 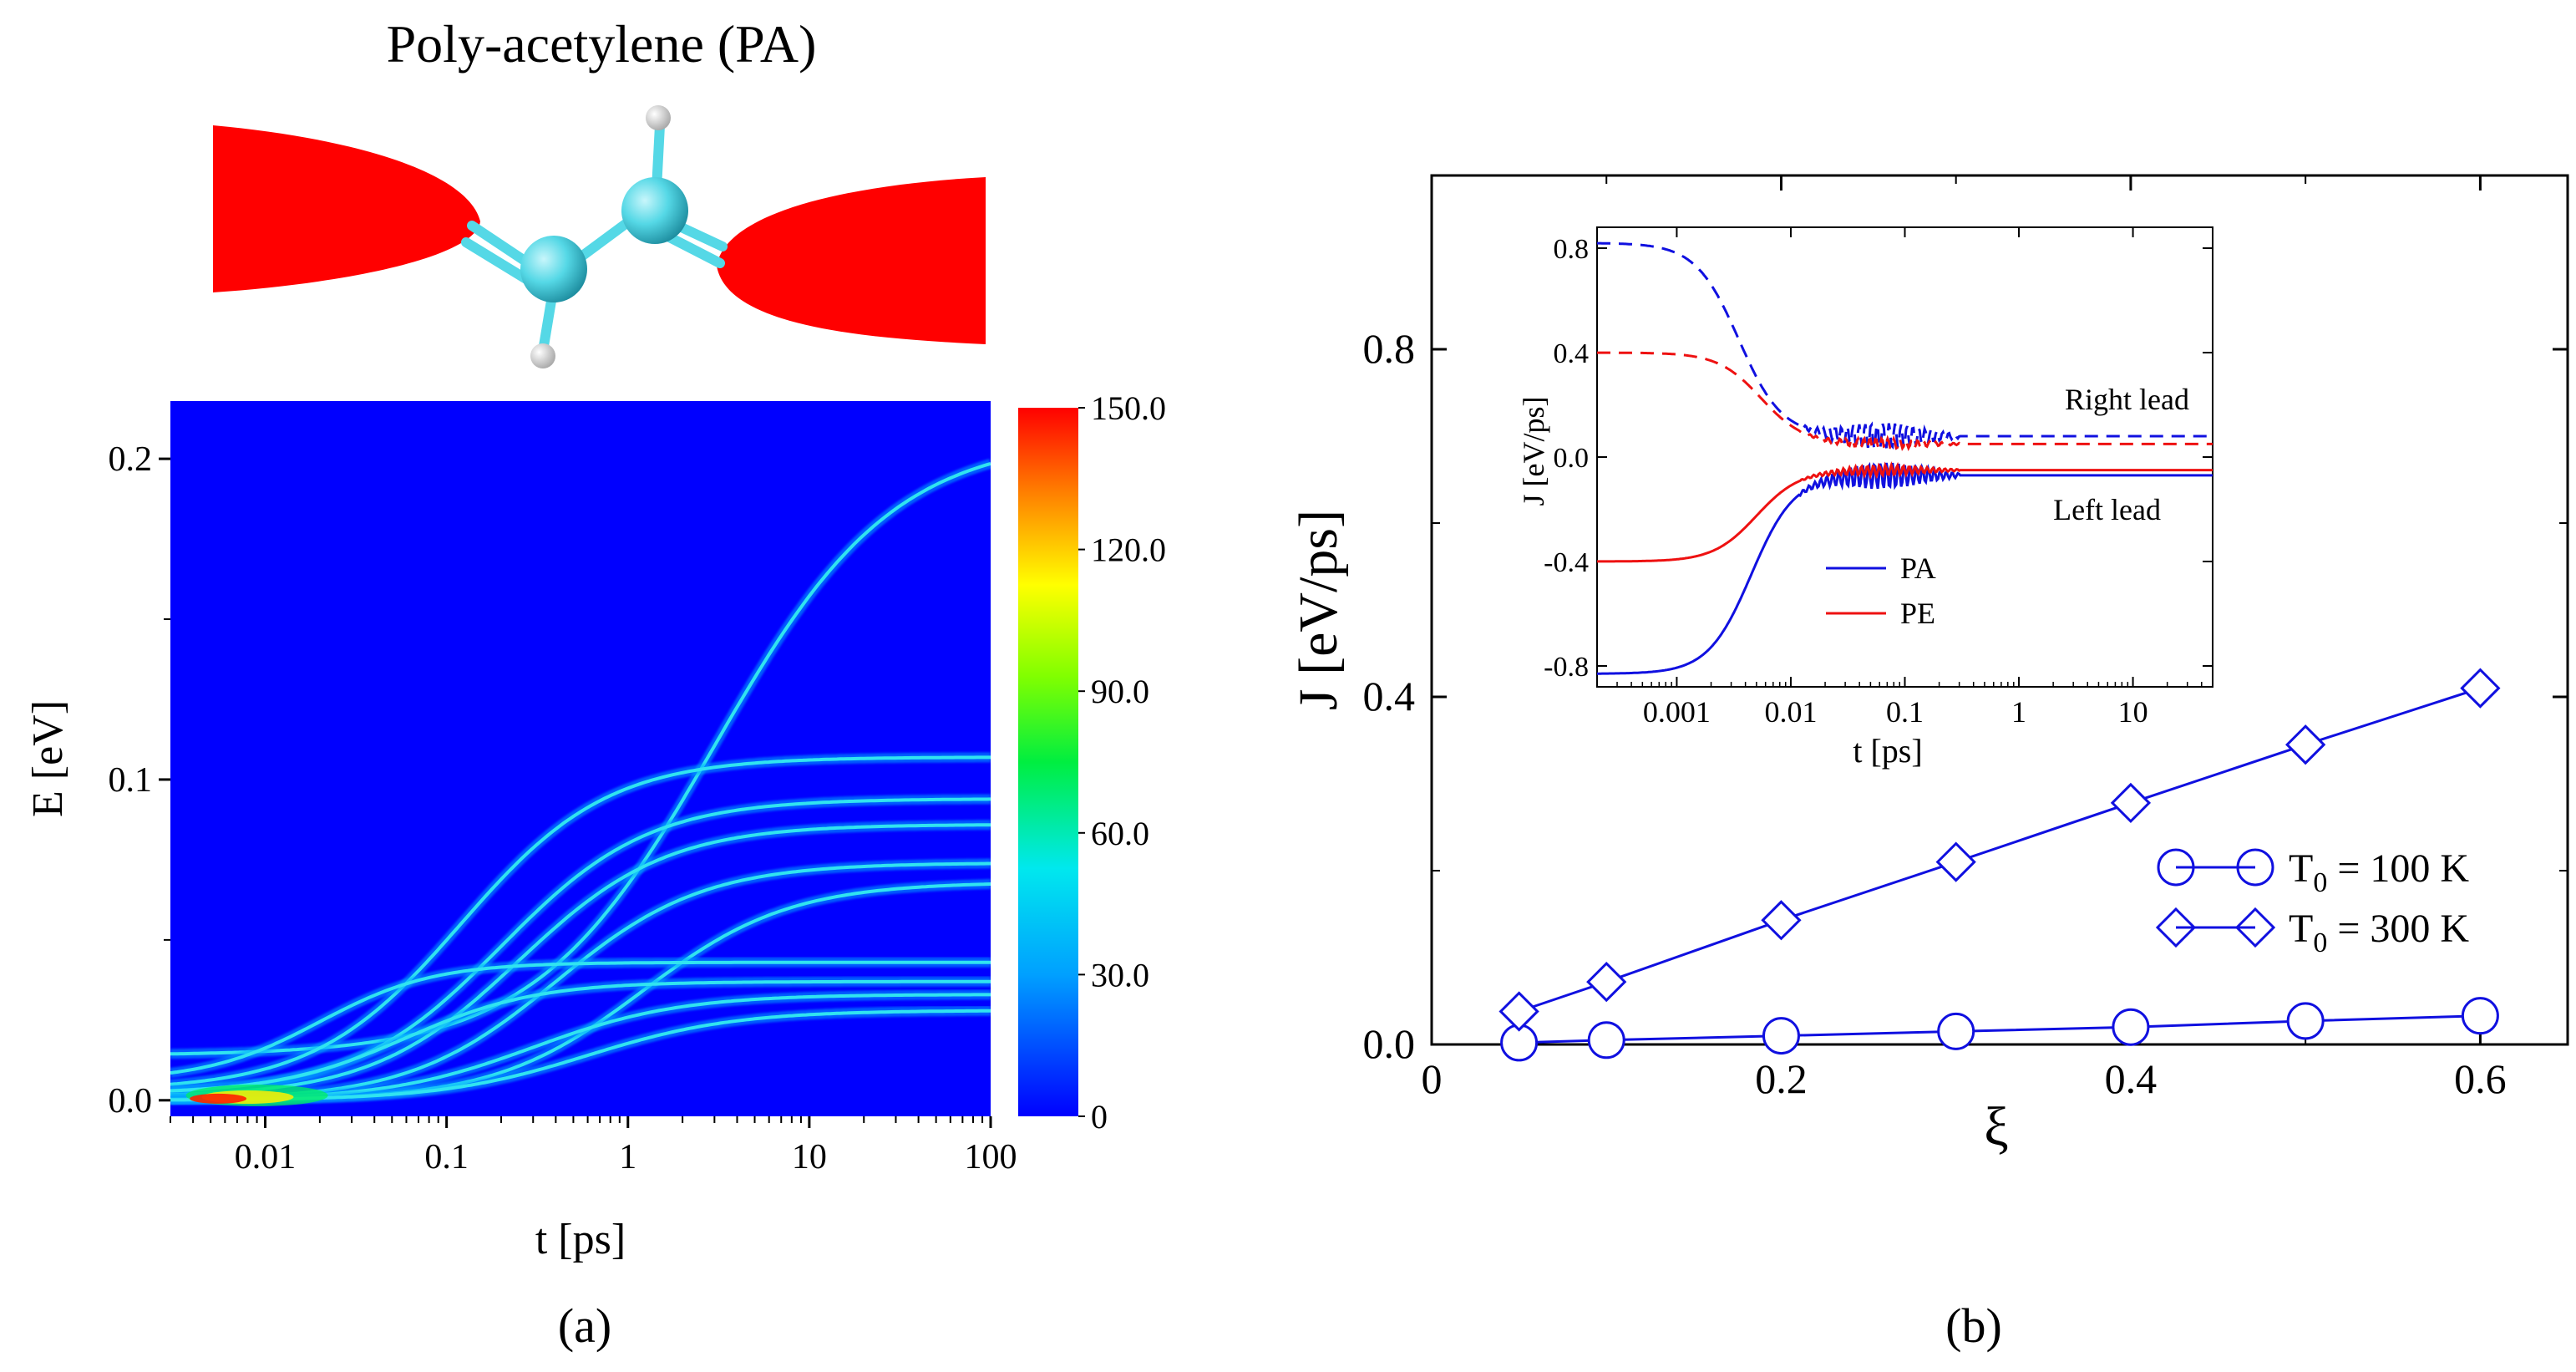 What do you see at coordinates (446, 1157) in the screenshot?
I see `heatmap-x-tick-label: 0.1` at bounding box center [446, 1157].